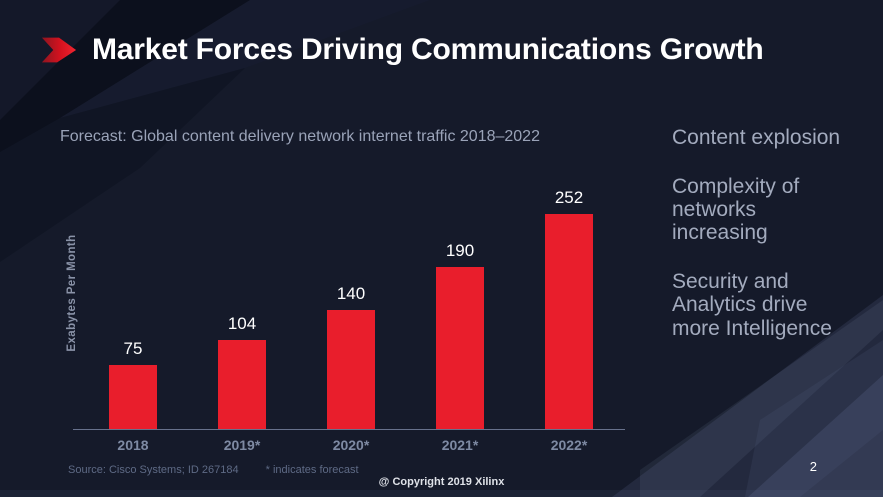 This screenshot has width=883, height=497. What do you see at coordinates (351, 445) in the screenshot?
I see `x-axis-tick-label: 2020*` at bounding box center [351, 445].